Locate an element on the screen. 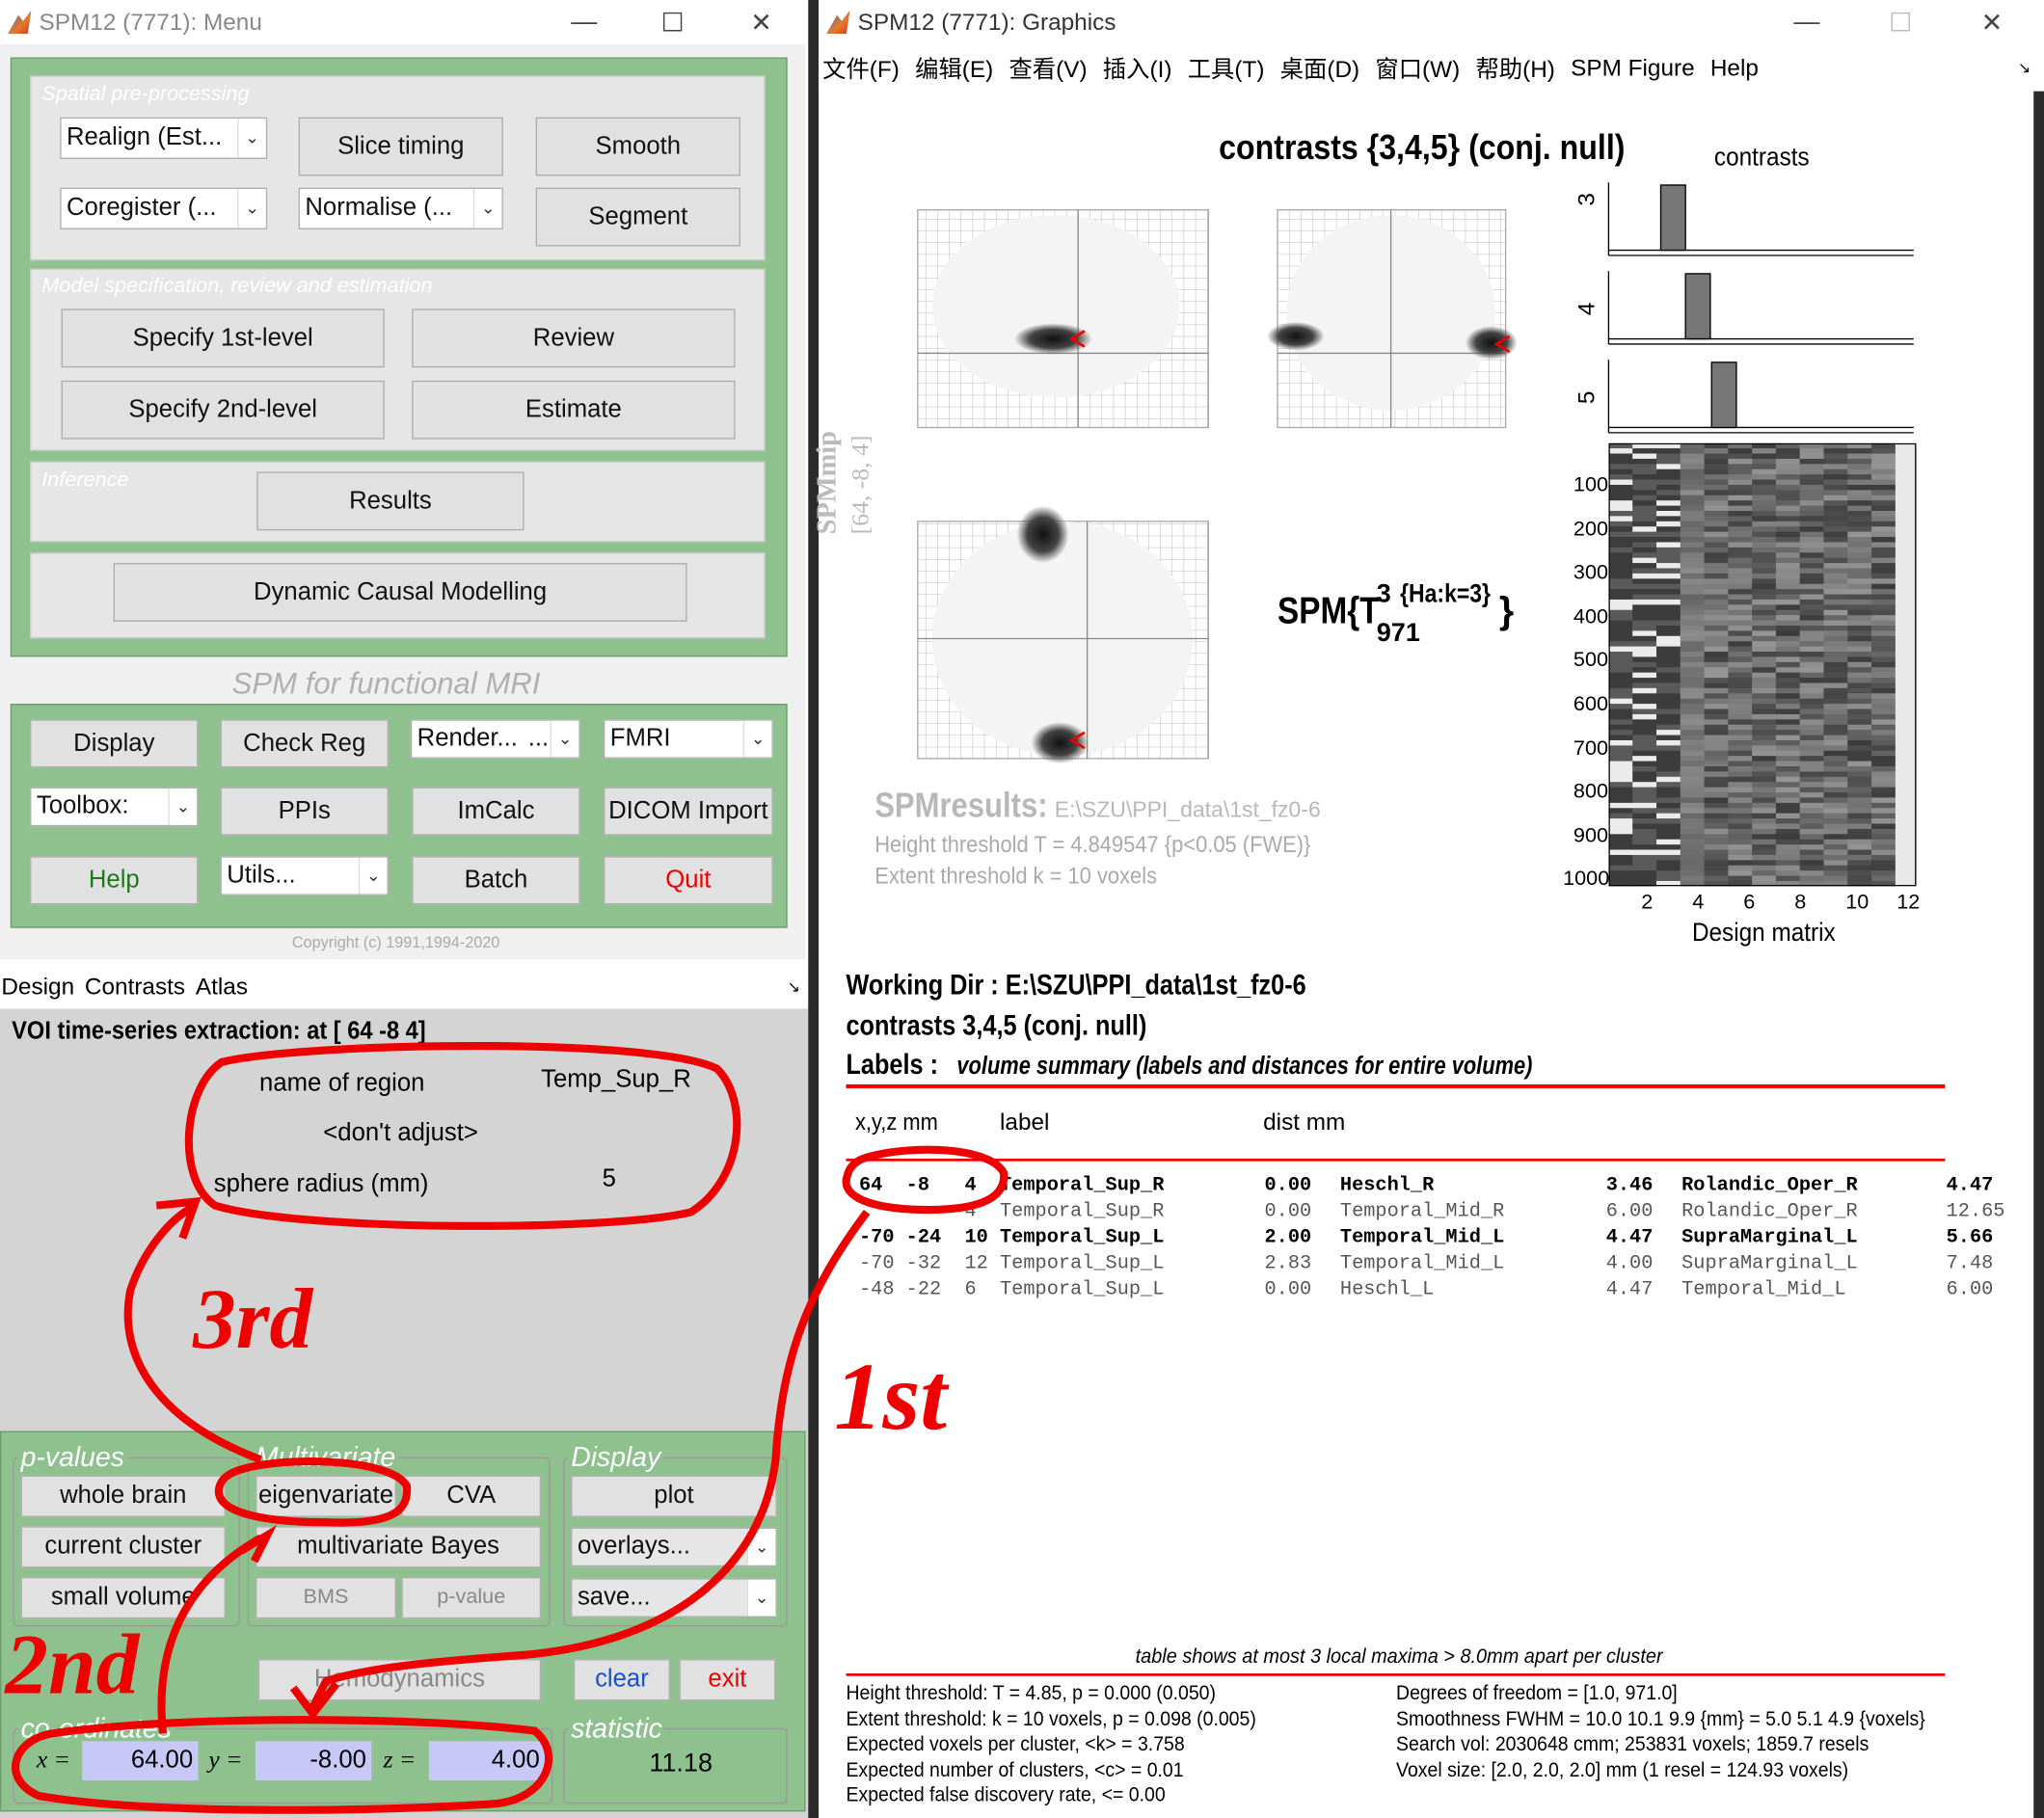 This screenshot has height=1818, width=2044. table-cell: Temporal_Sup_L is located at coordinates (1082, 1289).